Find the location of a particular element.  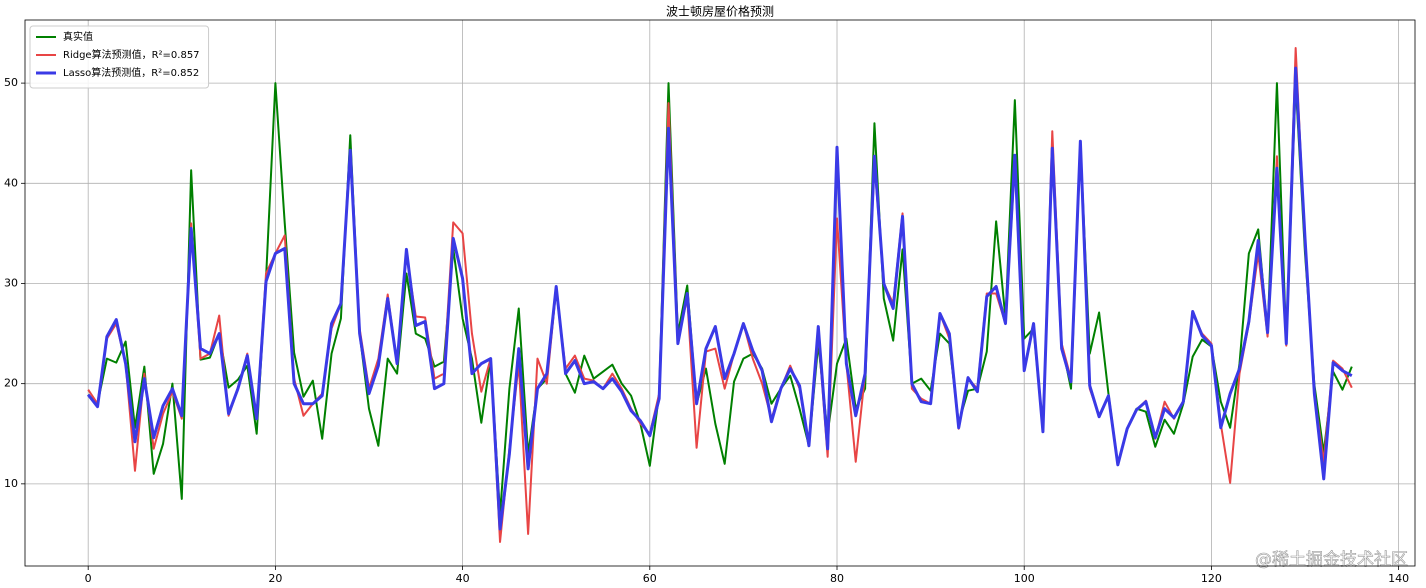

x-tick-label: 80 is located at coordinates (837, 578).